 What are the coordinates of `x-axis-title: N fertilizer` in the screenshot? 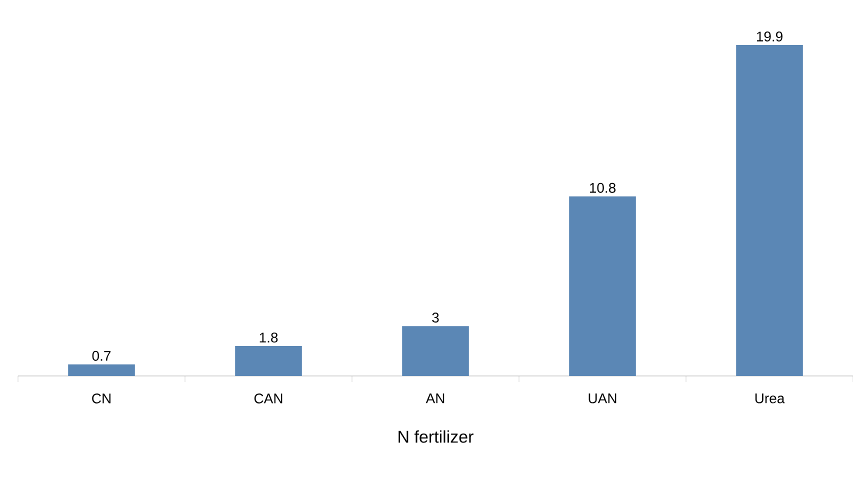 It's located at (436, 436).